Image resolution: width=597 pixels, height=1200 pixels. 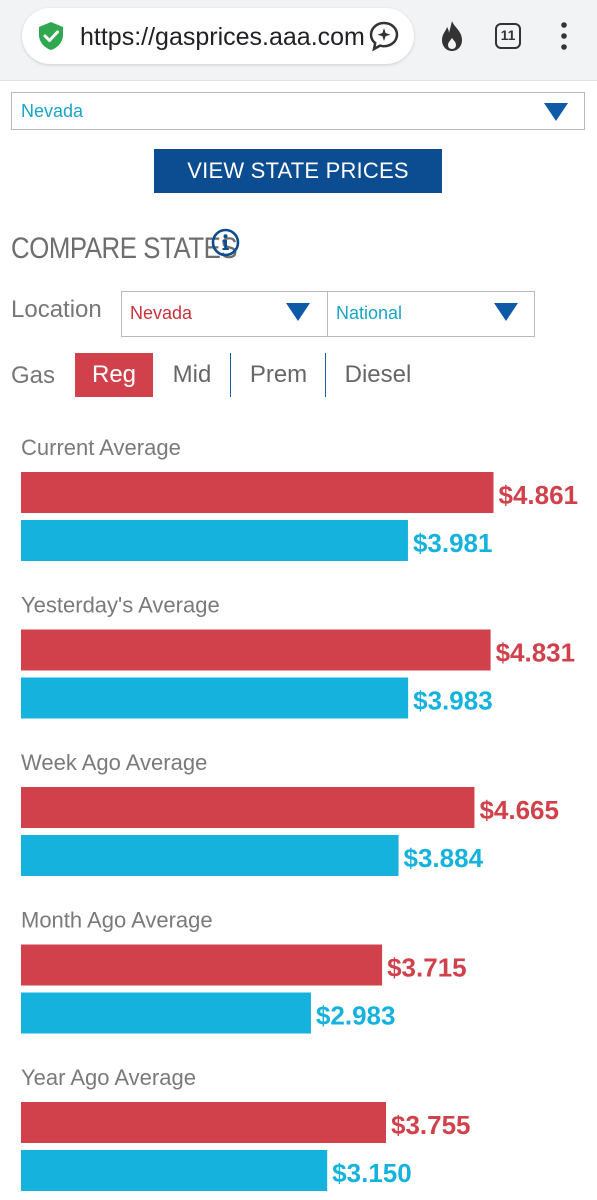 I want to click on category-label-week-ago-average: Week Ago Average, so click(x=114, y=762).